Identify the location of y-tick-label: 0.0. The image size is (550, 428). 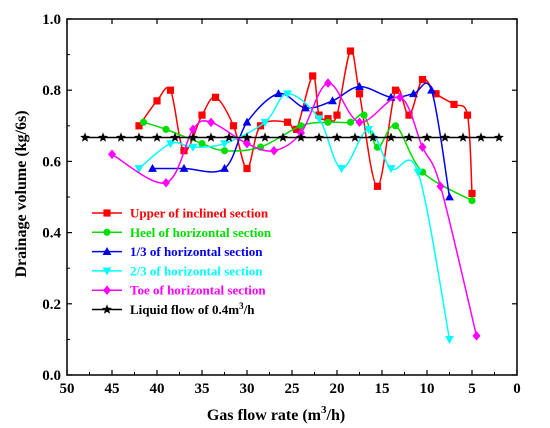
(51, 376).